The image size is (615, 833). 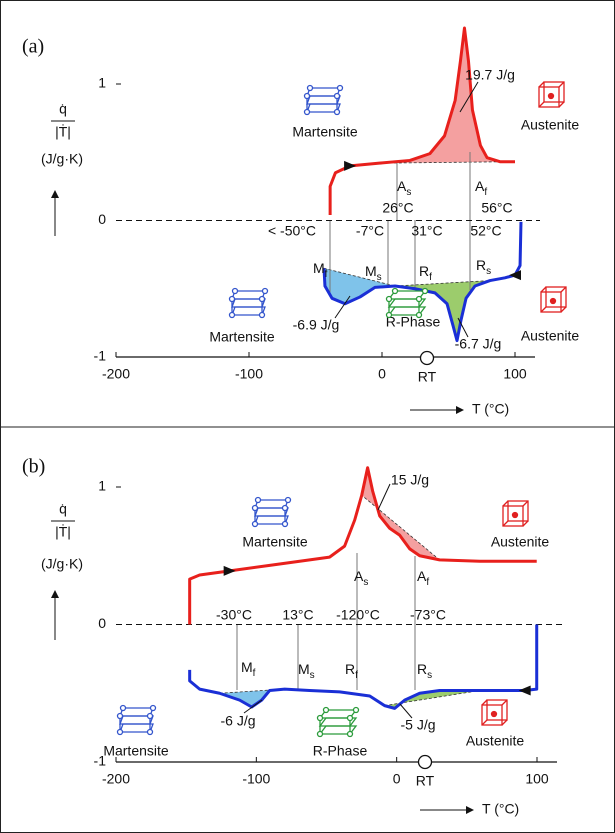 What do you see at coordinates (496, 208) in the screenshot?
I see `transition-temp: 56°C` at bounding box center [496, 208].